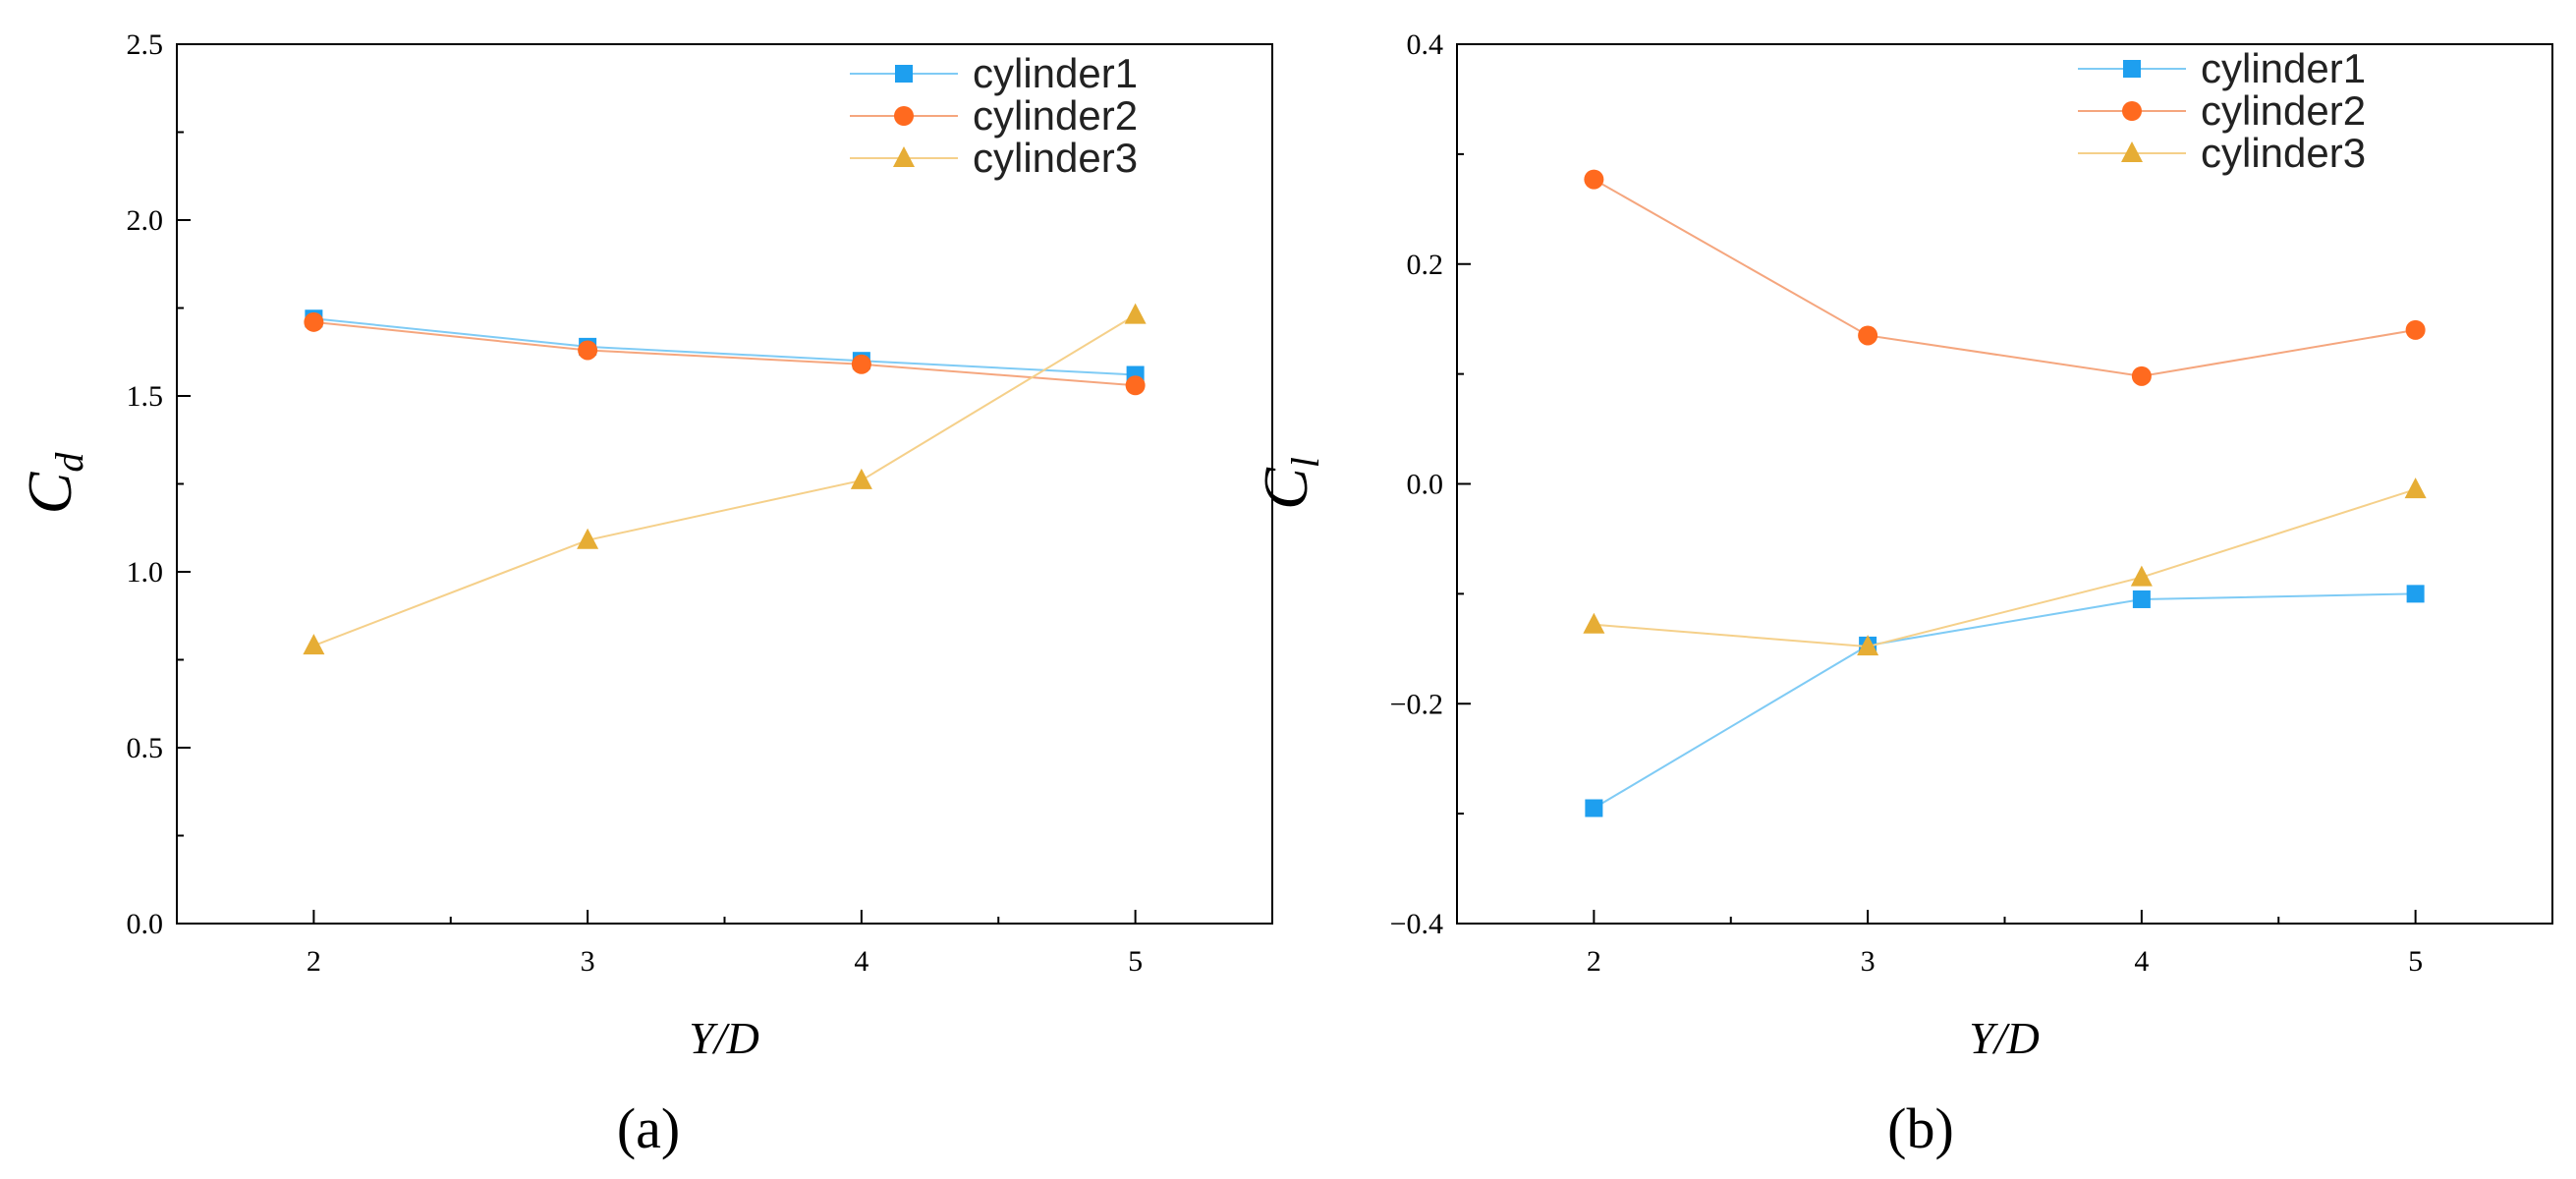 This screenshot has width=2576, height=1179. I want to click on panel-a-y-tick-label: 2.5, so click(145, 45).